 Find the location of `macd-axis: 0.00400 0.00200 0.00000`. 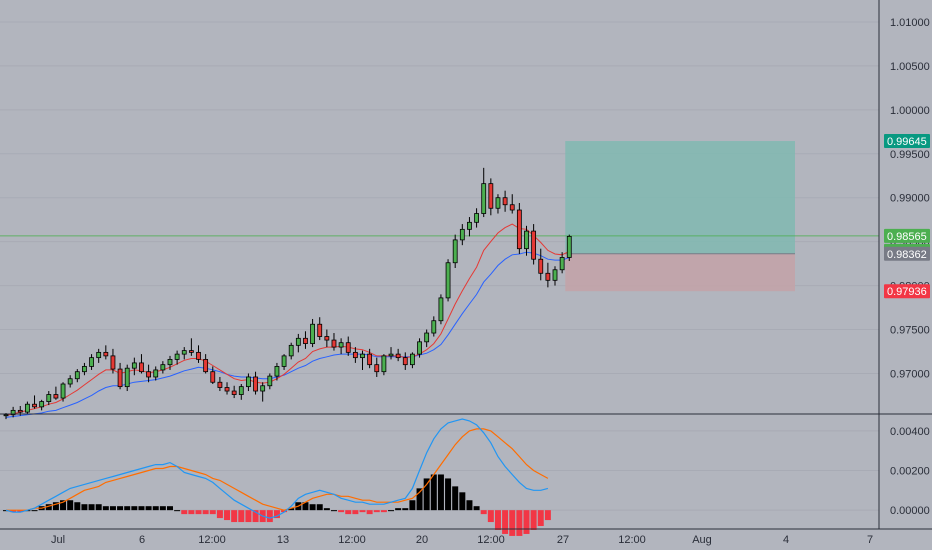

macd-axis: 0.00400 0.00200 0.00000 is located at coordinates (910, 471).